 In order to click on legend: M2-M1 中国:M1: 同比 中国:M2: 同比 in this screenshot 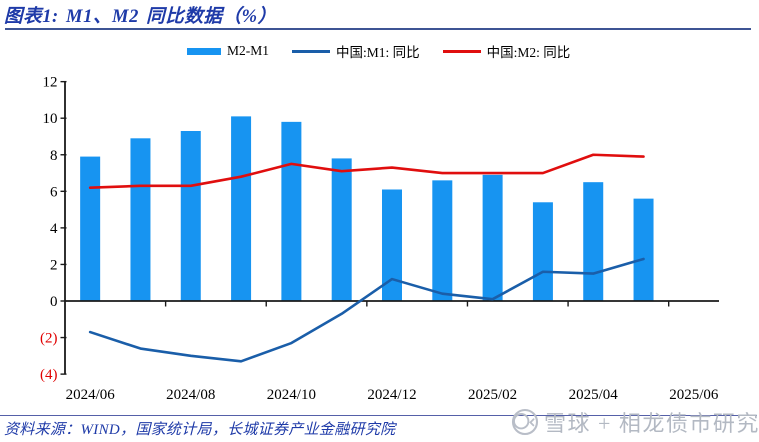, I will do `click(379, 51)`.